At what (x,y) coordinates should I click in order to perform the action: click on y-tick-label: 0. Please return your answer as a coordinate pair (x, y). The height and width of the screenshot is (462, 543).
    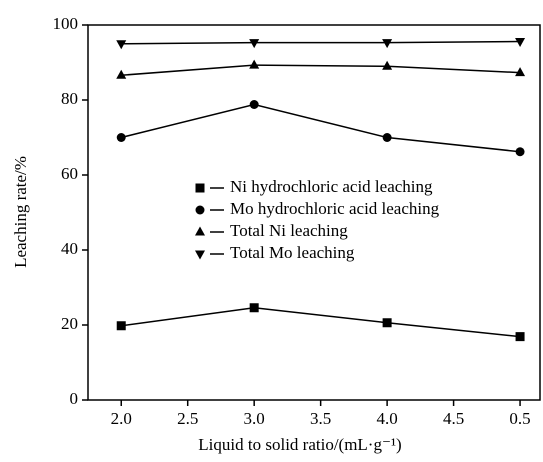
    Looking at the image, I should click on (74, 398).